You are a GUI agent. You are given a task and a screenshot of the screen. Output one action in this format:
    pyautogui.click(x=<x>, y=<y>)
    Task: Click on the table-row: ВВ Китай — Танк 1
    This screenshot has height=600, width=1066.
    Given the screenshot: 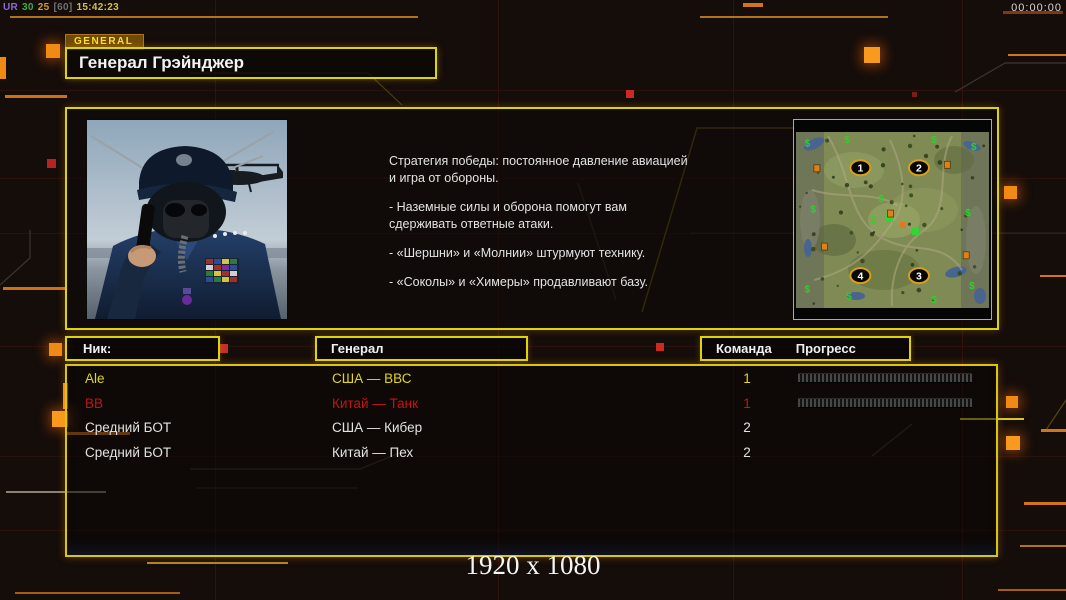 What is the action you would take?
    pyautogui.click(x=531, y=405)
    